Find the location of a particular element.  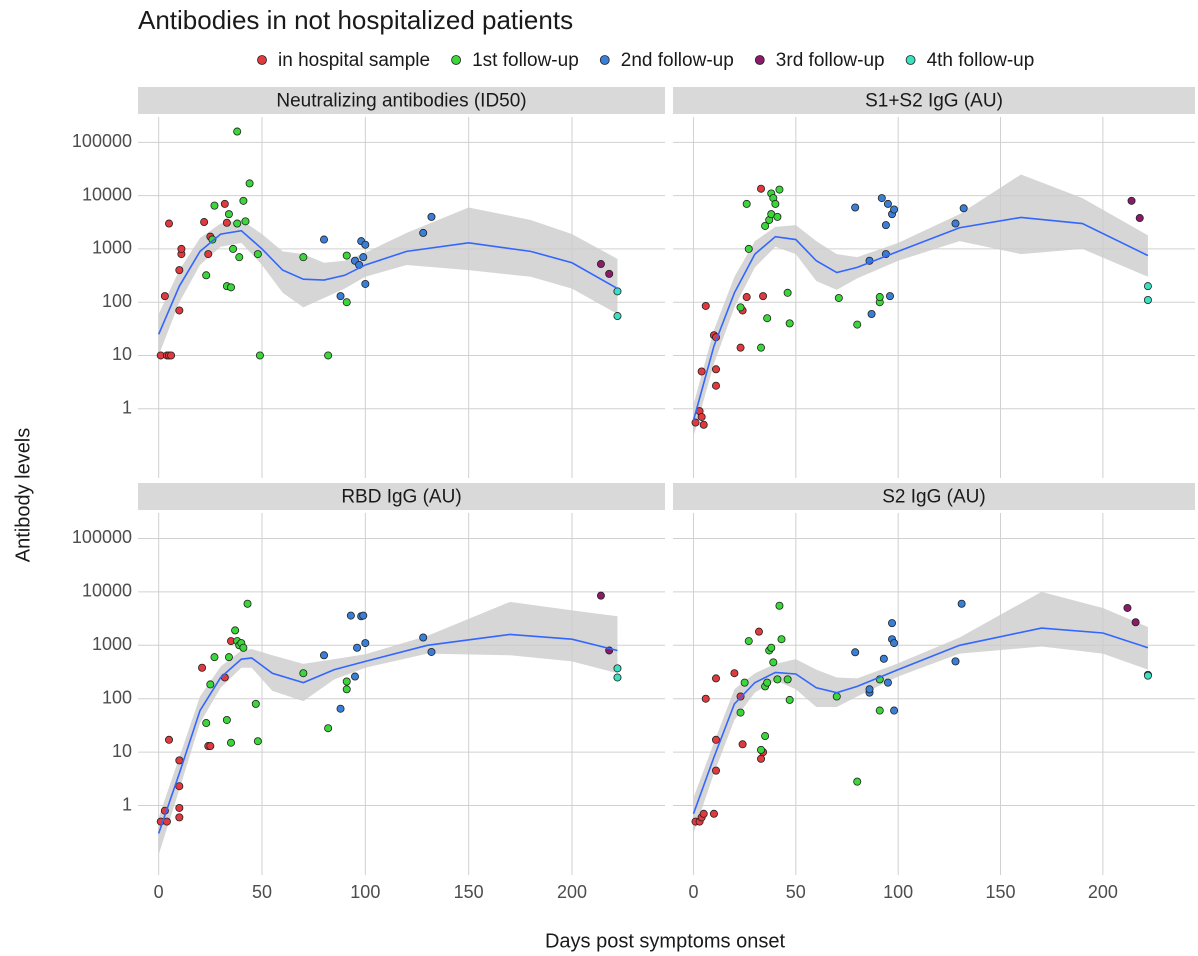

x-tick-label: 200 is located at coordinates (572, 892).